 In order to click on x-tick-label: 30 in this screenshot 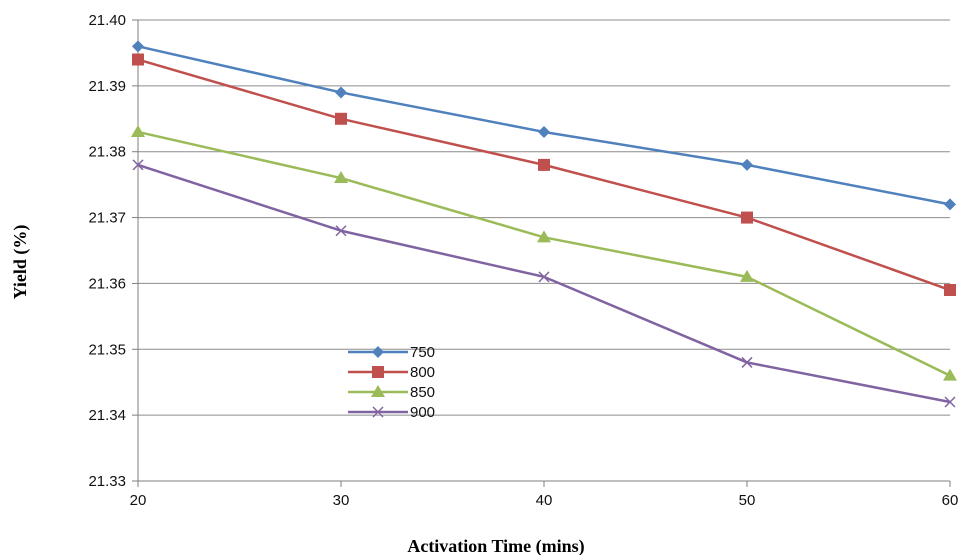, I will do `click(341, 500)`.